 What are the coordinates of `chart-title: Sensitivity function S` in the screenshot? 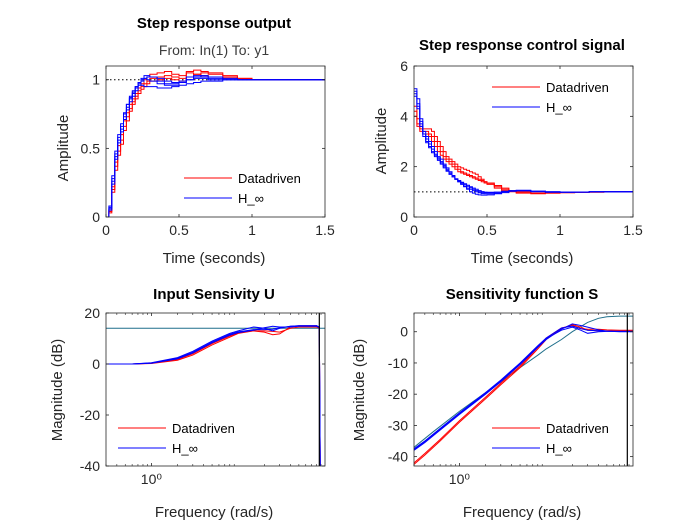 It's located at (522, 294).